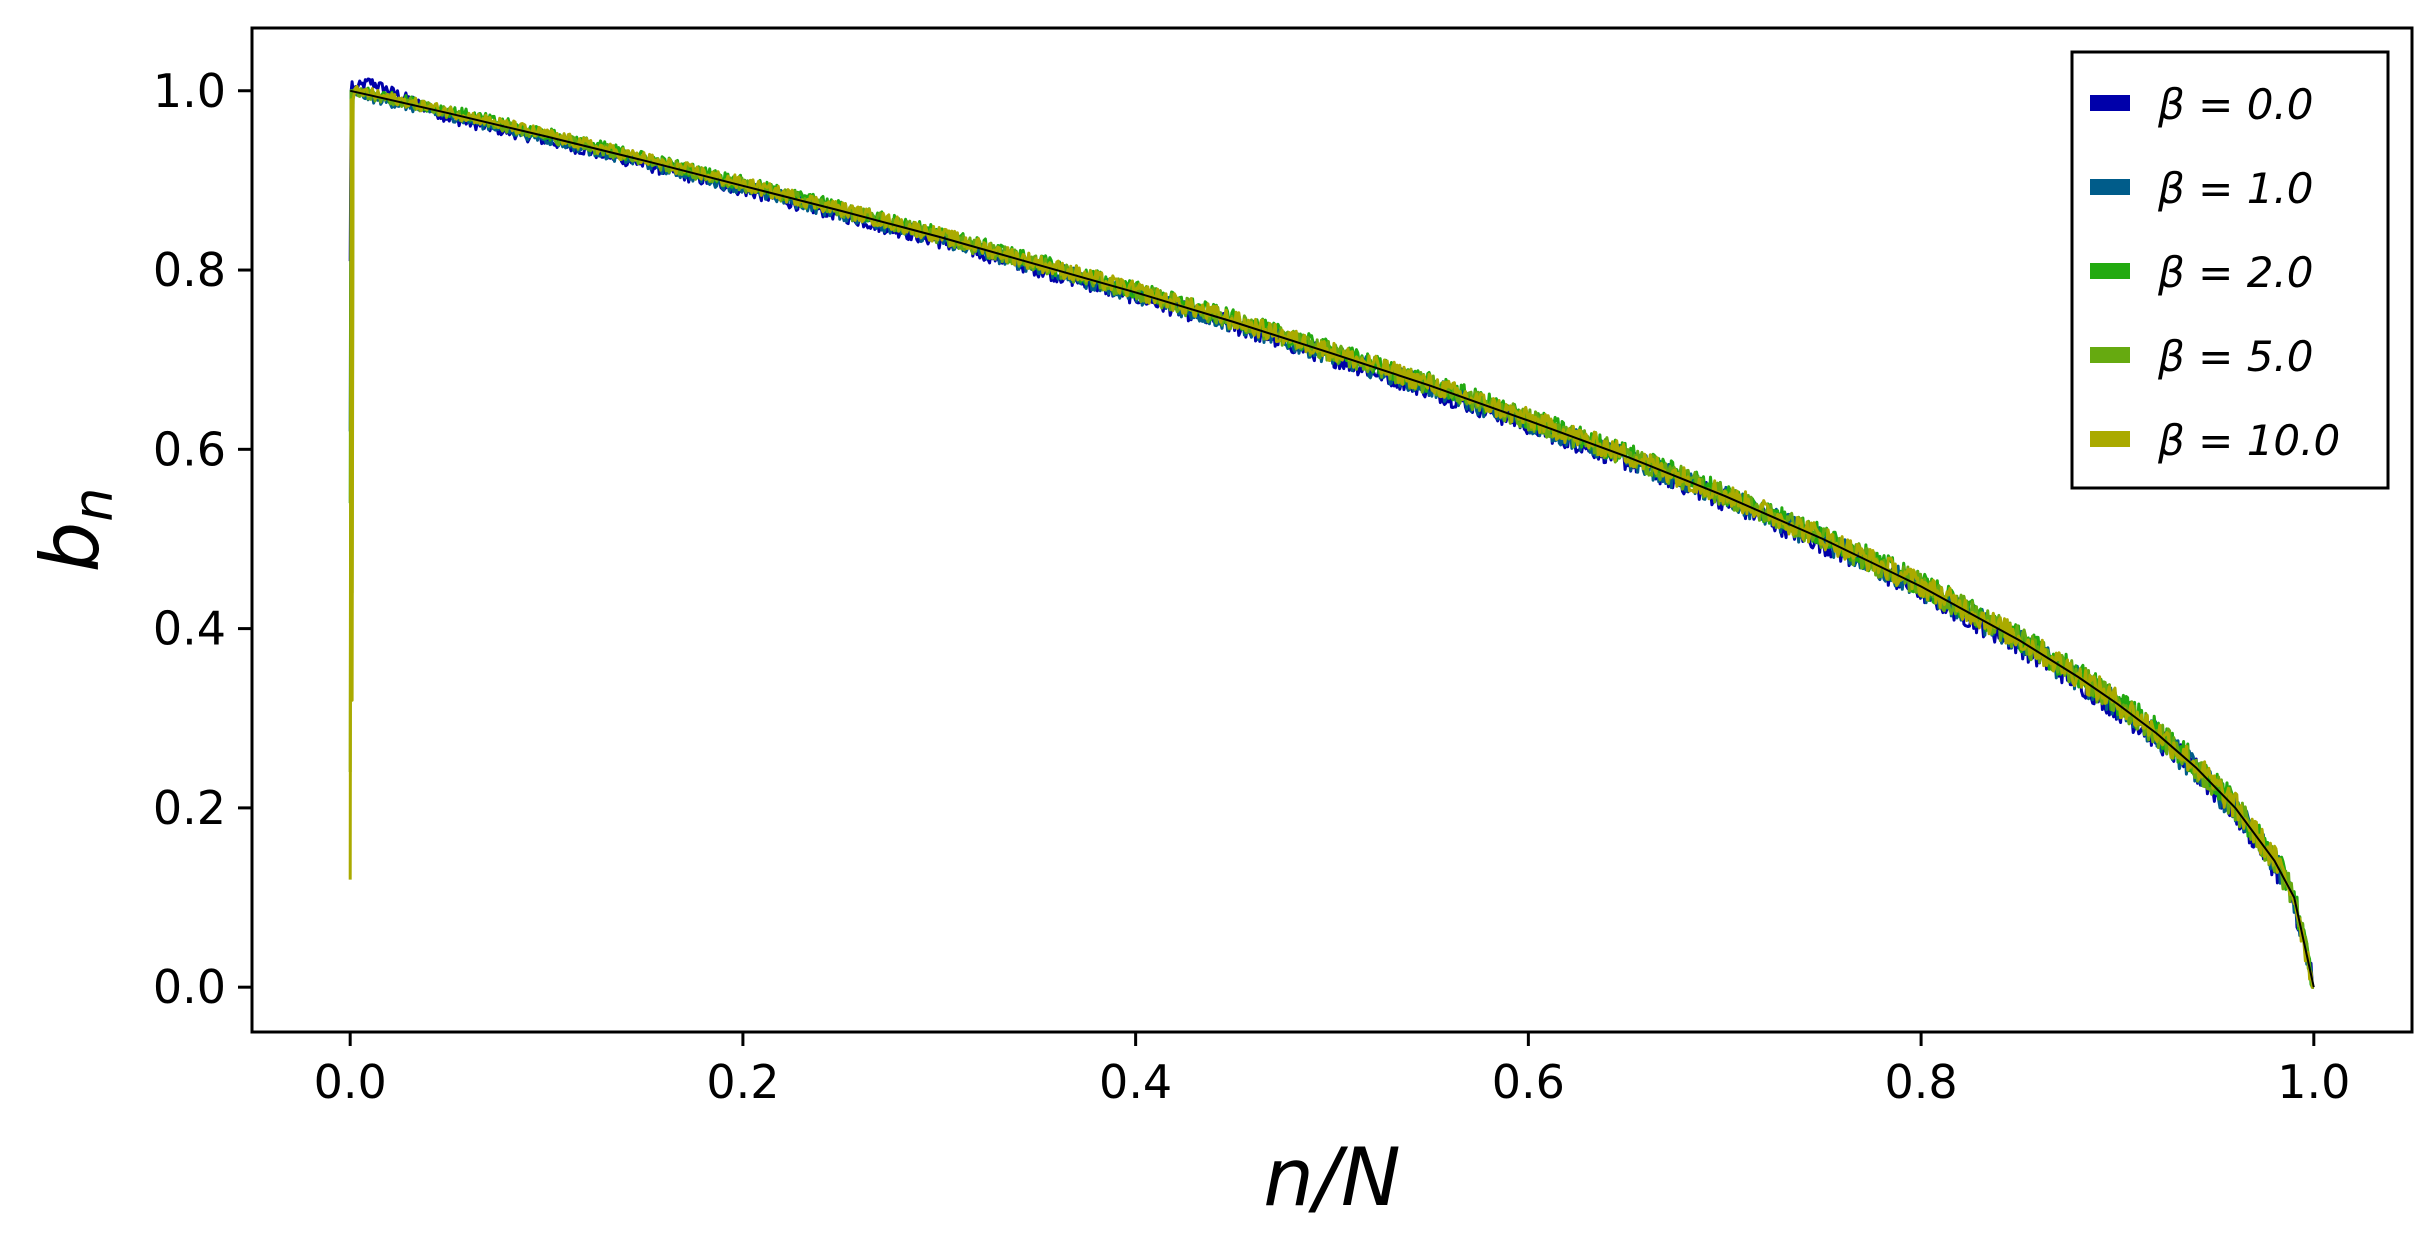 This screenshot has height=1234, width=2434. Describe the element at coordinates (2235, 356) in the screenshot. I see `legend-label: β = 5.0` at that location.